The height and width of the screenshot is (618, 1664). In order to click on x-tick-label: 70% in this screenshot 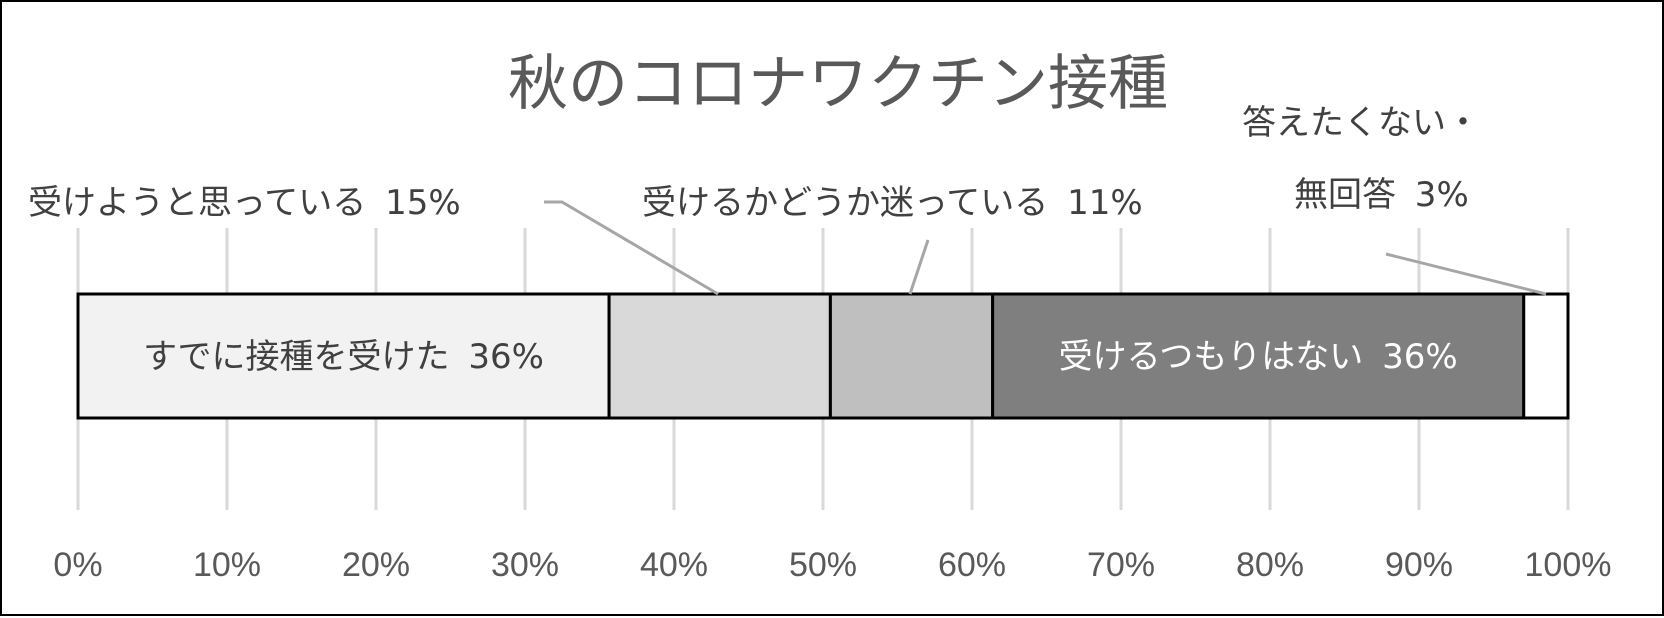, I will do `click(1121, 565)`.